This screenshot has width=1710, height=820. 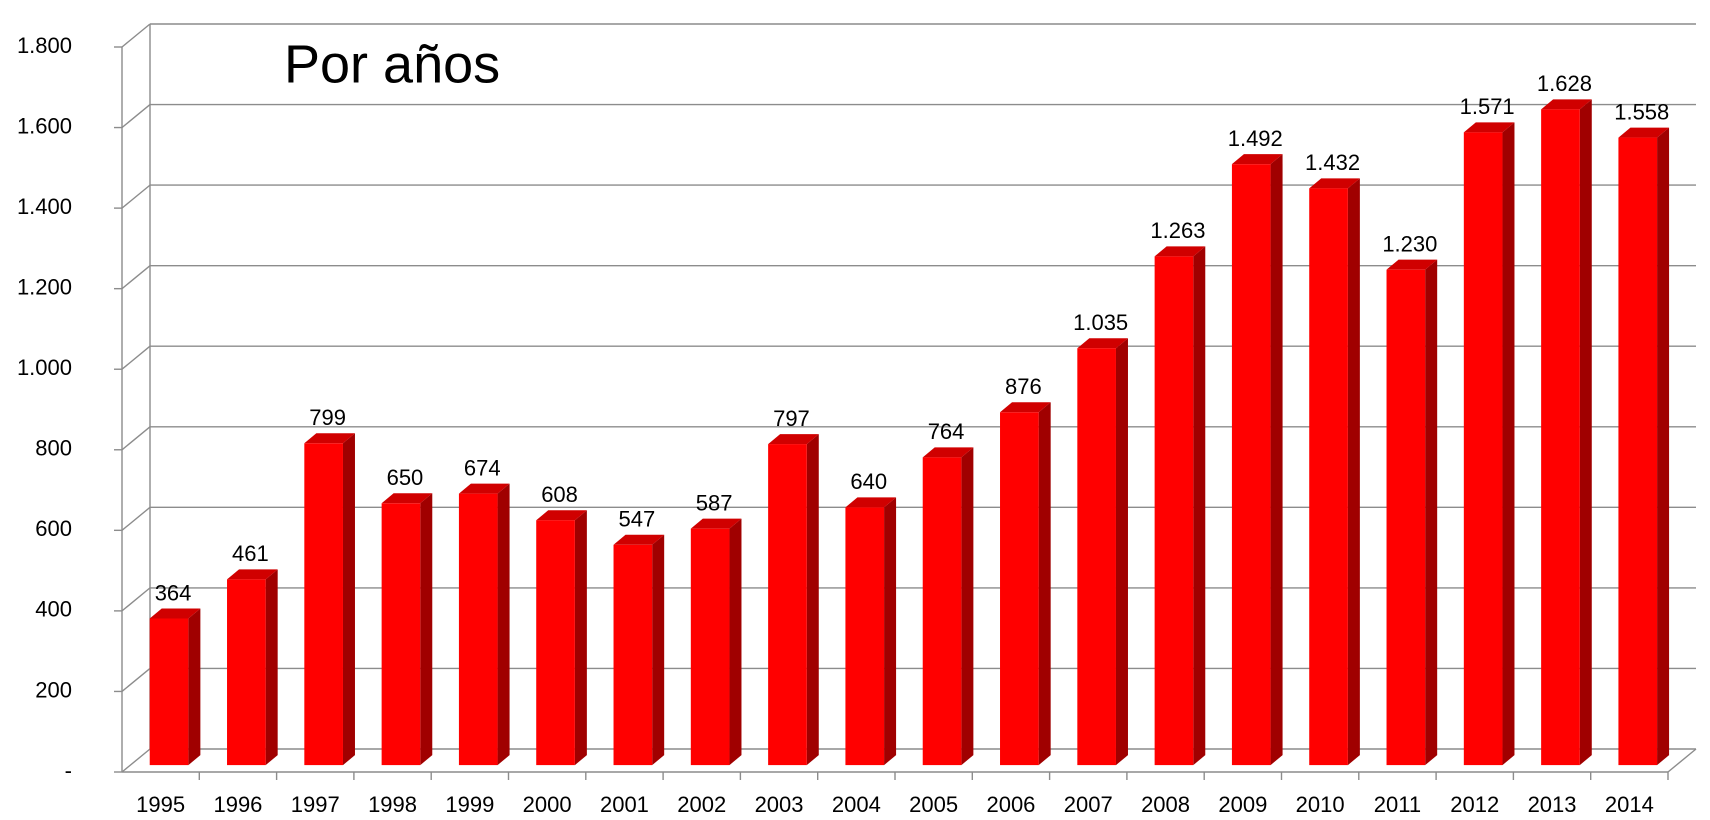 What do you see at coordinates (559, 494) in the screenshot?
I see `value-label: 608` at bounding box center [559, 494].